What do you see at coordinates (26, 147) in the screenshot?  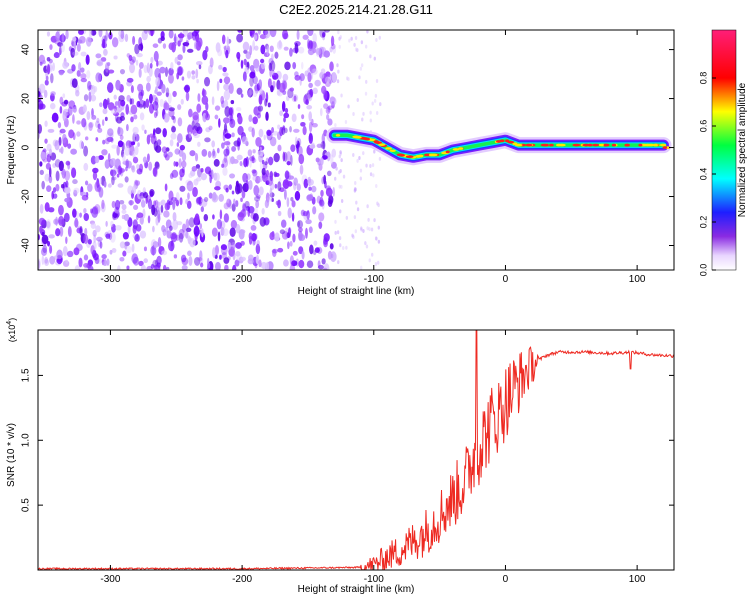 I see `y-tick-label: 0` at bounding box center [26, 147].